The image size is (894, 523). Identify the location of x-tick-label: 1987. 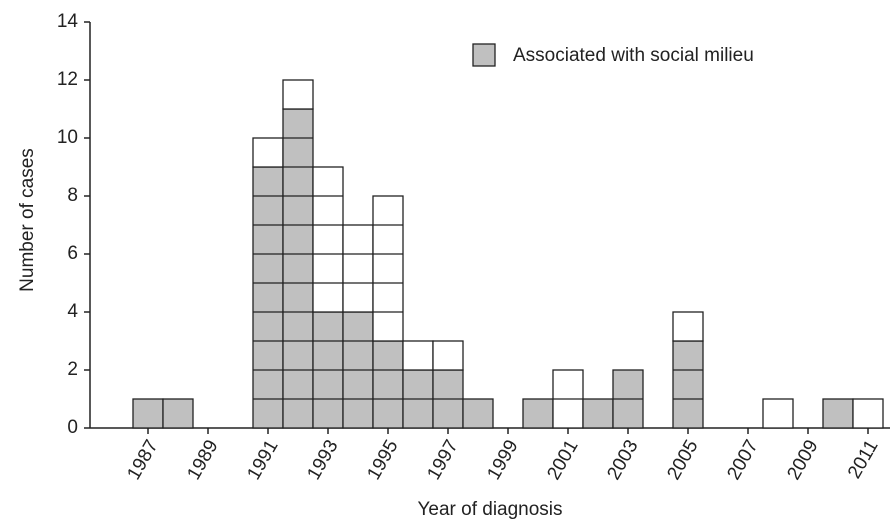
(142, 460).